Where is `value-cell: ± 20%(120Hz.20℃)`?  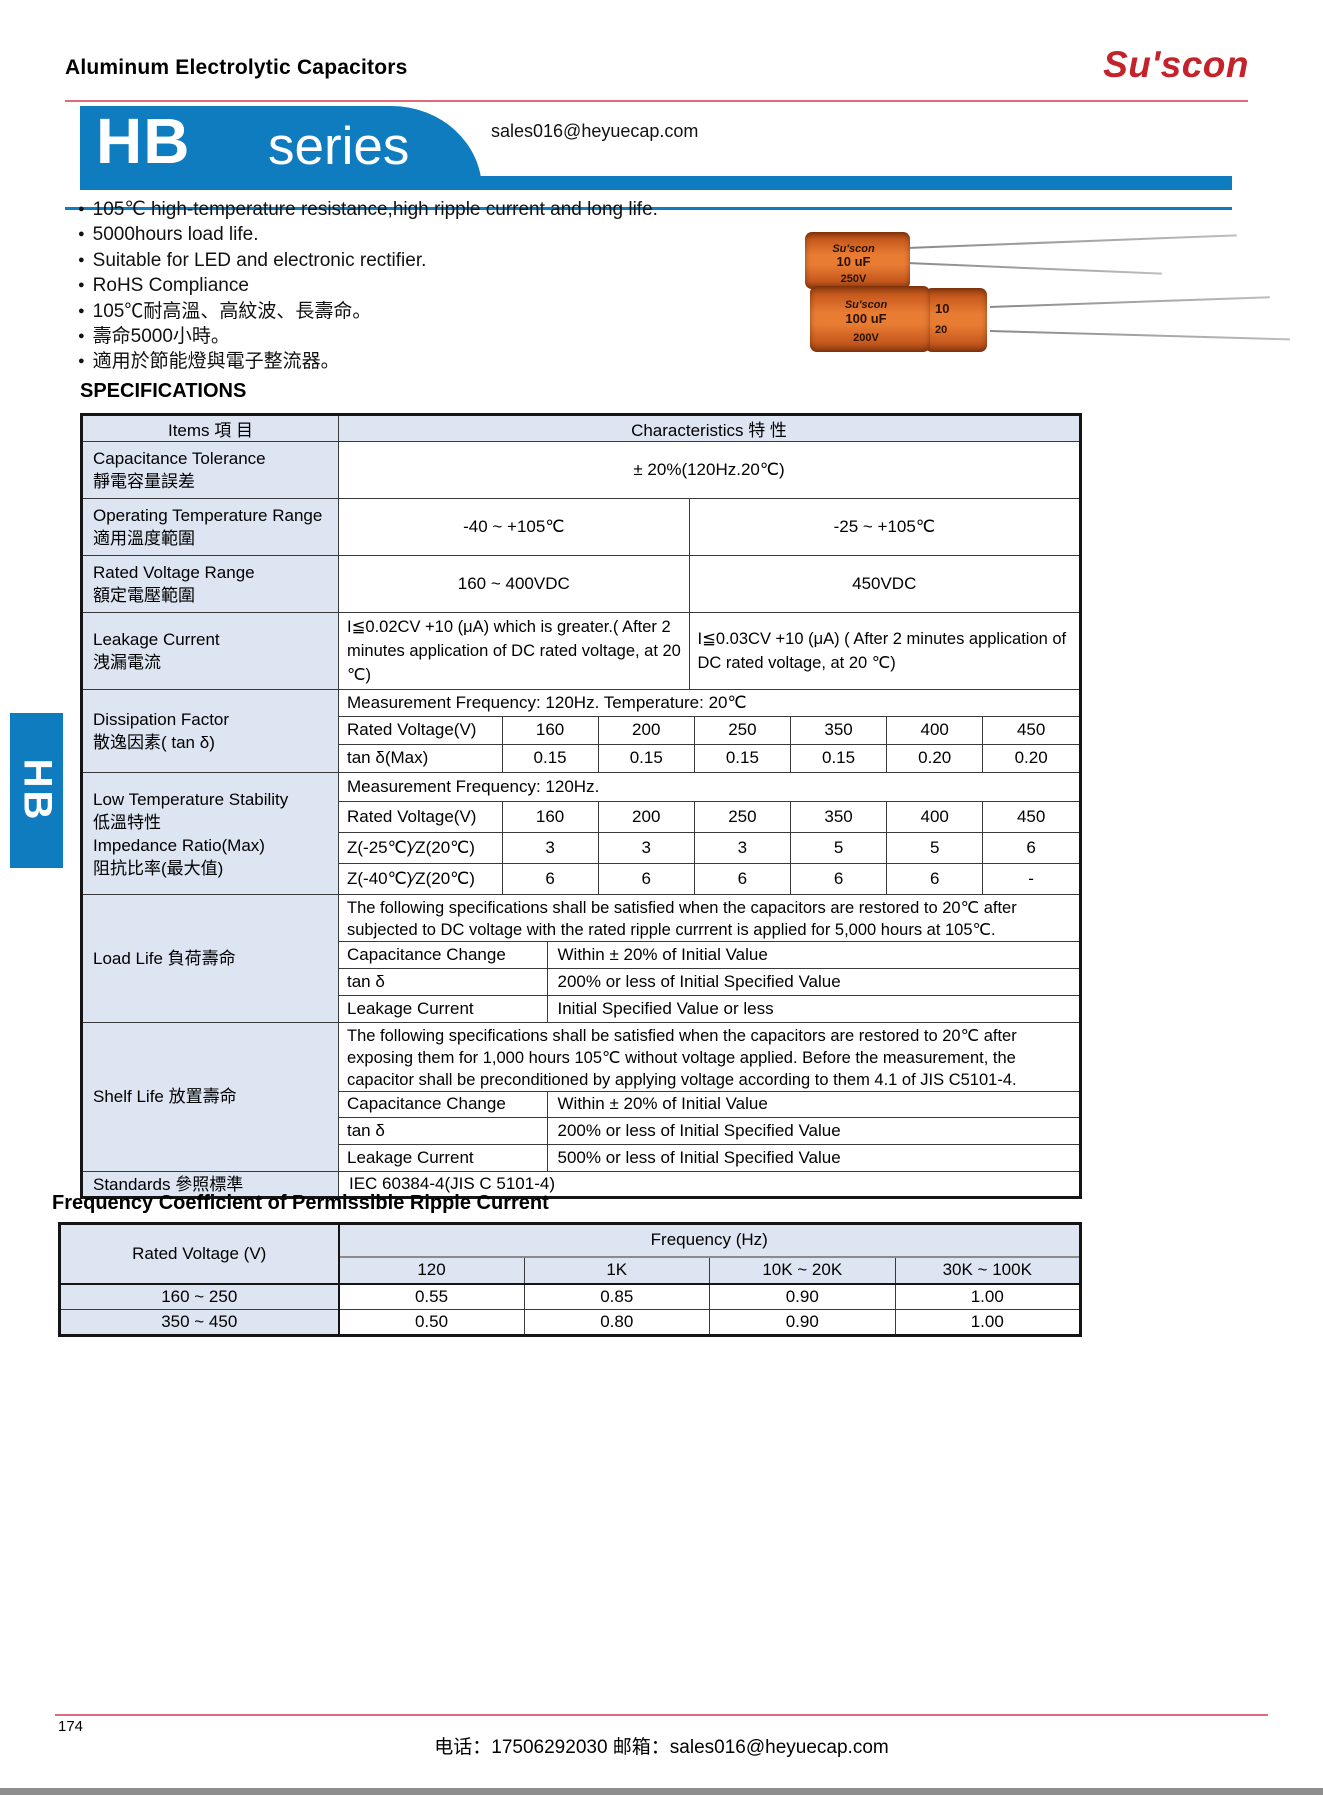
value-cell: ± 20%(120Hz.20℃) is located at coordinates (709, 470).